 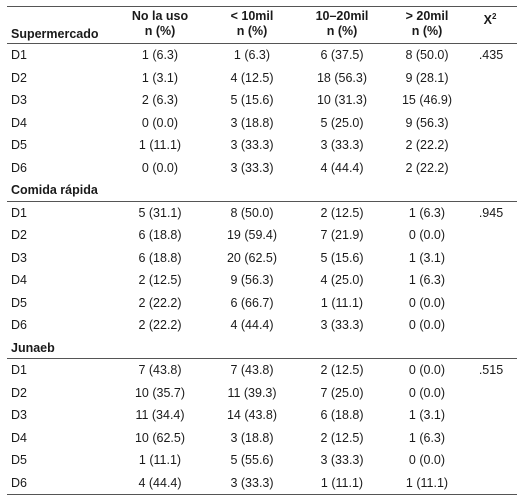 I want to click on table-row: D4 2 (12.5) 9 (56.3) 4 (25.0) 1 (6.3), so click(x=262, y=280).